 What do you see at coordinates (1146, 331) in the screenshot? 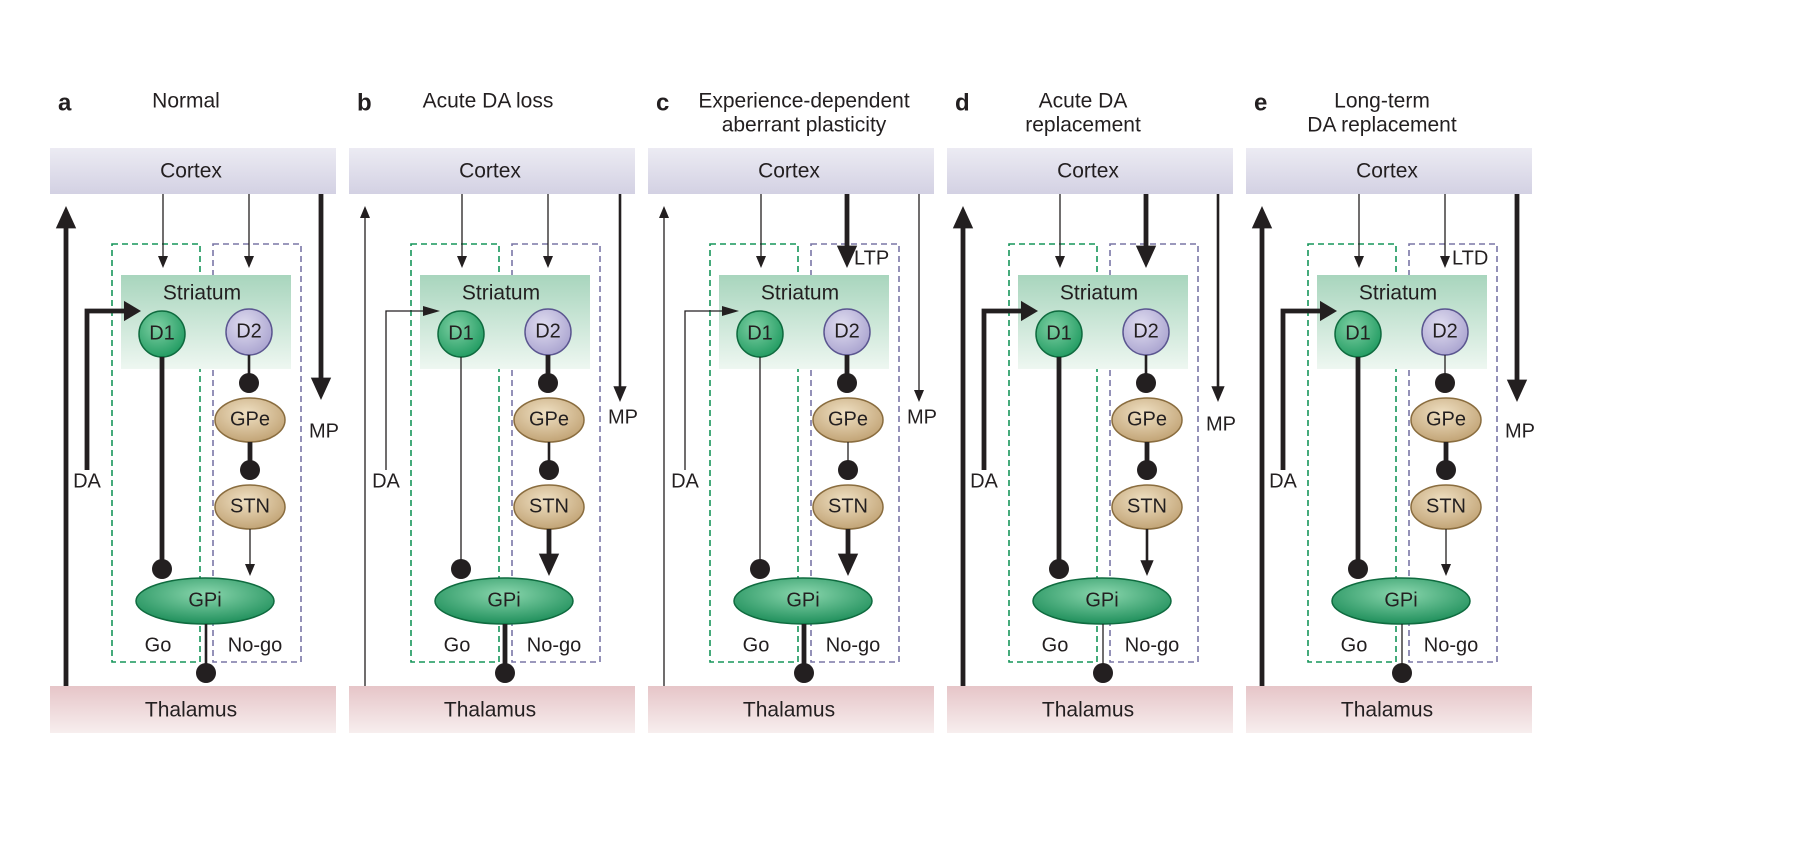
I see `d2-label: D2` at bounding box center [1146, 331].